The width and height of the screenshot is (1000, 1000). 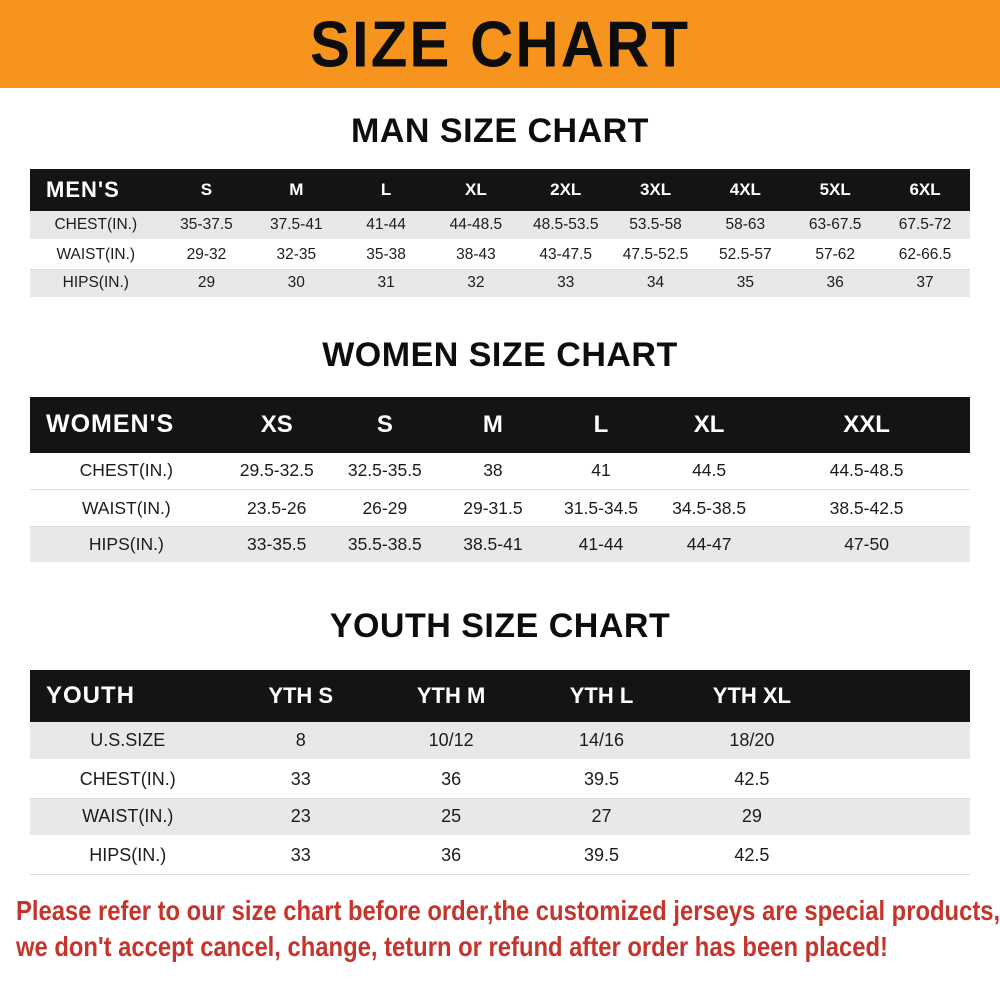 I want to click on men-header-row: MEN'S S M L XL 2XL 3XL 4XL 5XL 6XL, so click(x=500, y=190).